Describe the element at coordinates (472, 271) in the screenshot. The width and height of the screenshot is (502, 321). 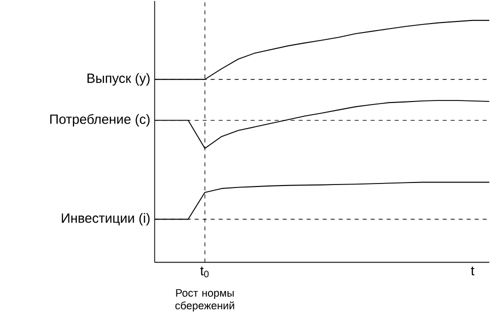
I see `x-tick-label: t` at that location.